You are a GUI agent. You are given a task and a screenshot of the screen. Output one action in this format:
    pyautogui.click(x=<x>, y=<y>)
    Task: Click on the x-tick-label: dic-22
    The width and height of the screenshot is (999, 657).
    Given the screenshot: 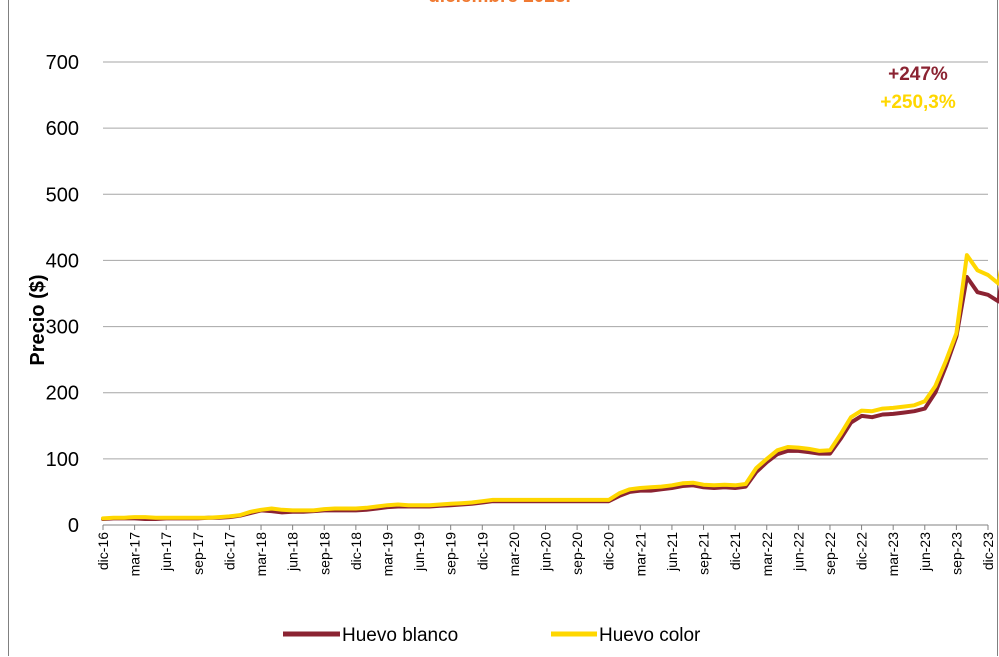 What is the action you would take?
    pyautogui.click(x=862, y=551)
    